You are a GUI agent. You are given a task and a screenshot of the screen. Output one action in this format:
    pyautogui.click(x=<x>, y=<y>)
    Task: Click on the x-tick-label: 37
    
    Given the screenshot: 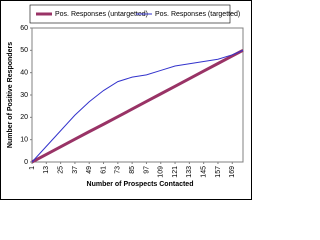 What is the action you would take?
    pyautogui.click(x=75, y=170)
    